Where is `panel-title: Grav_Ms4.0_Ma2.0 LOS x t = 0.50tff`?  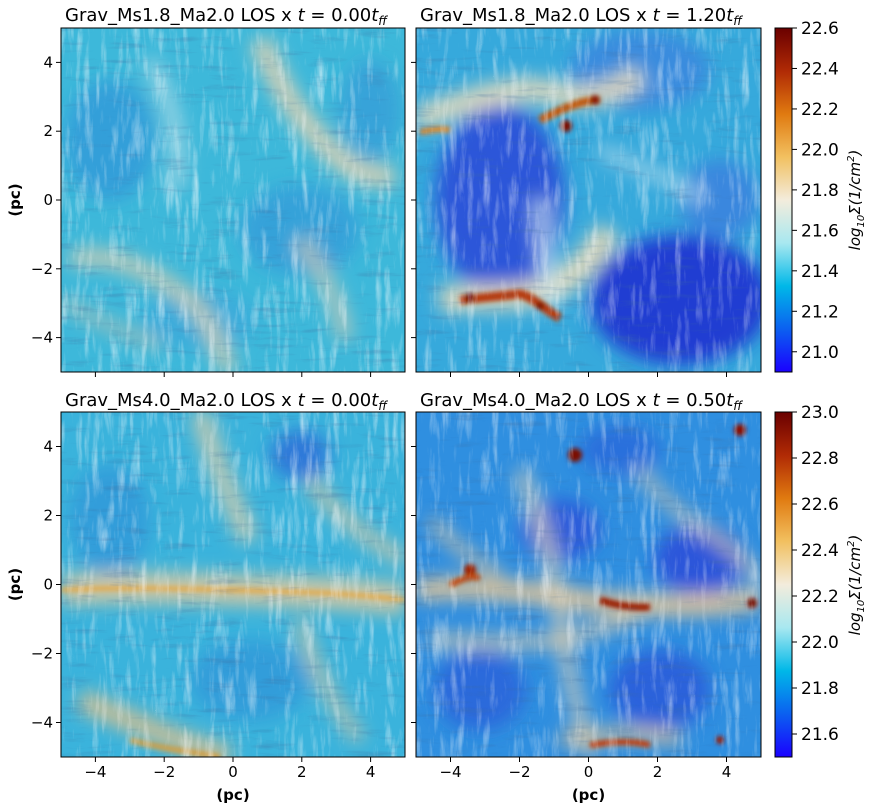
panel-title: Grav_Ms4.0_Ma2.0 LOS x t = 0.50tff is located at coordinates (581, 401).